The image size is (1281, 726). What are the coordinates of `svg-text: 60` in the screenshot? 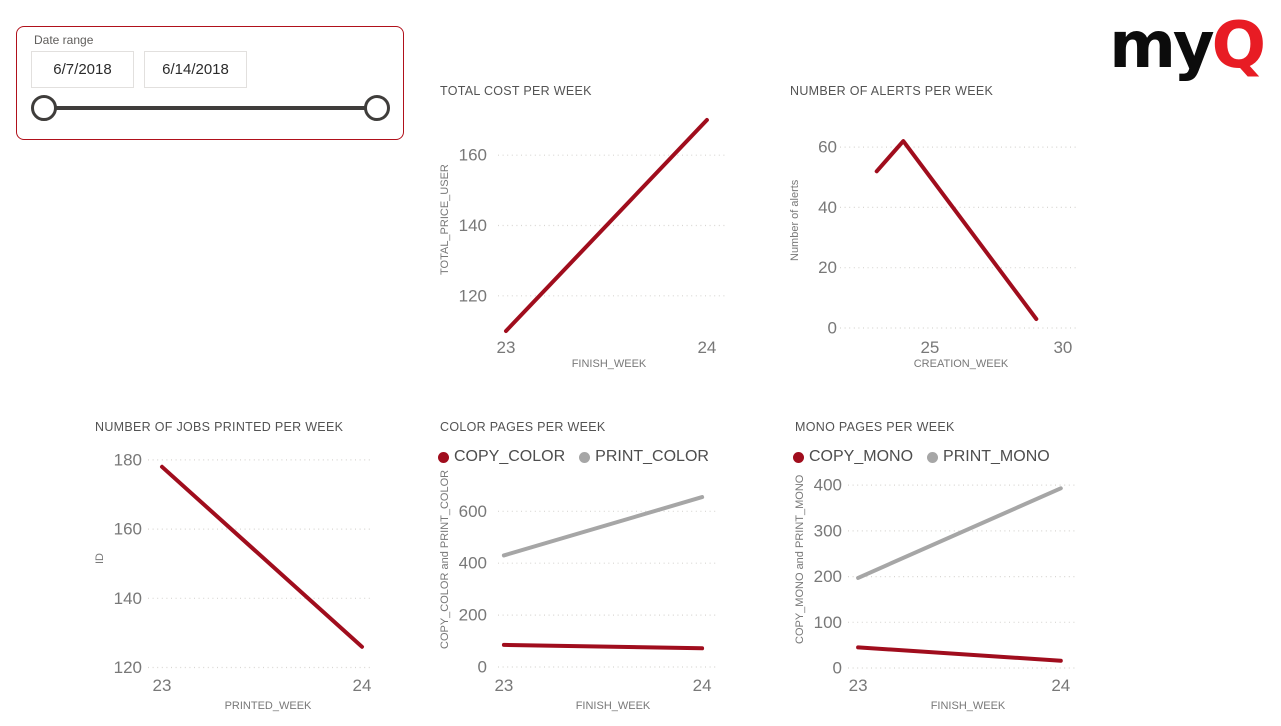 It's located at (827, 147).